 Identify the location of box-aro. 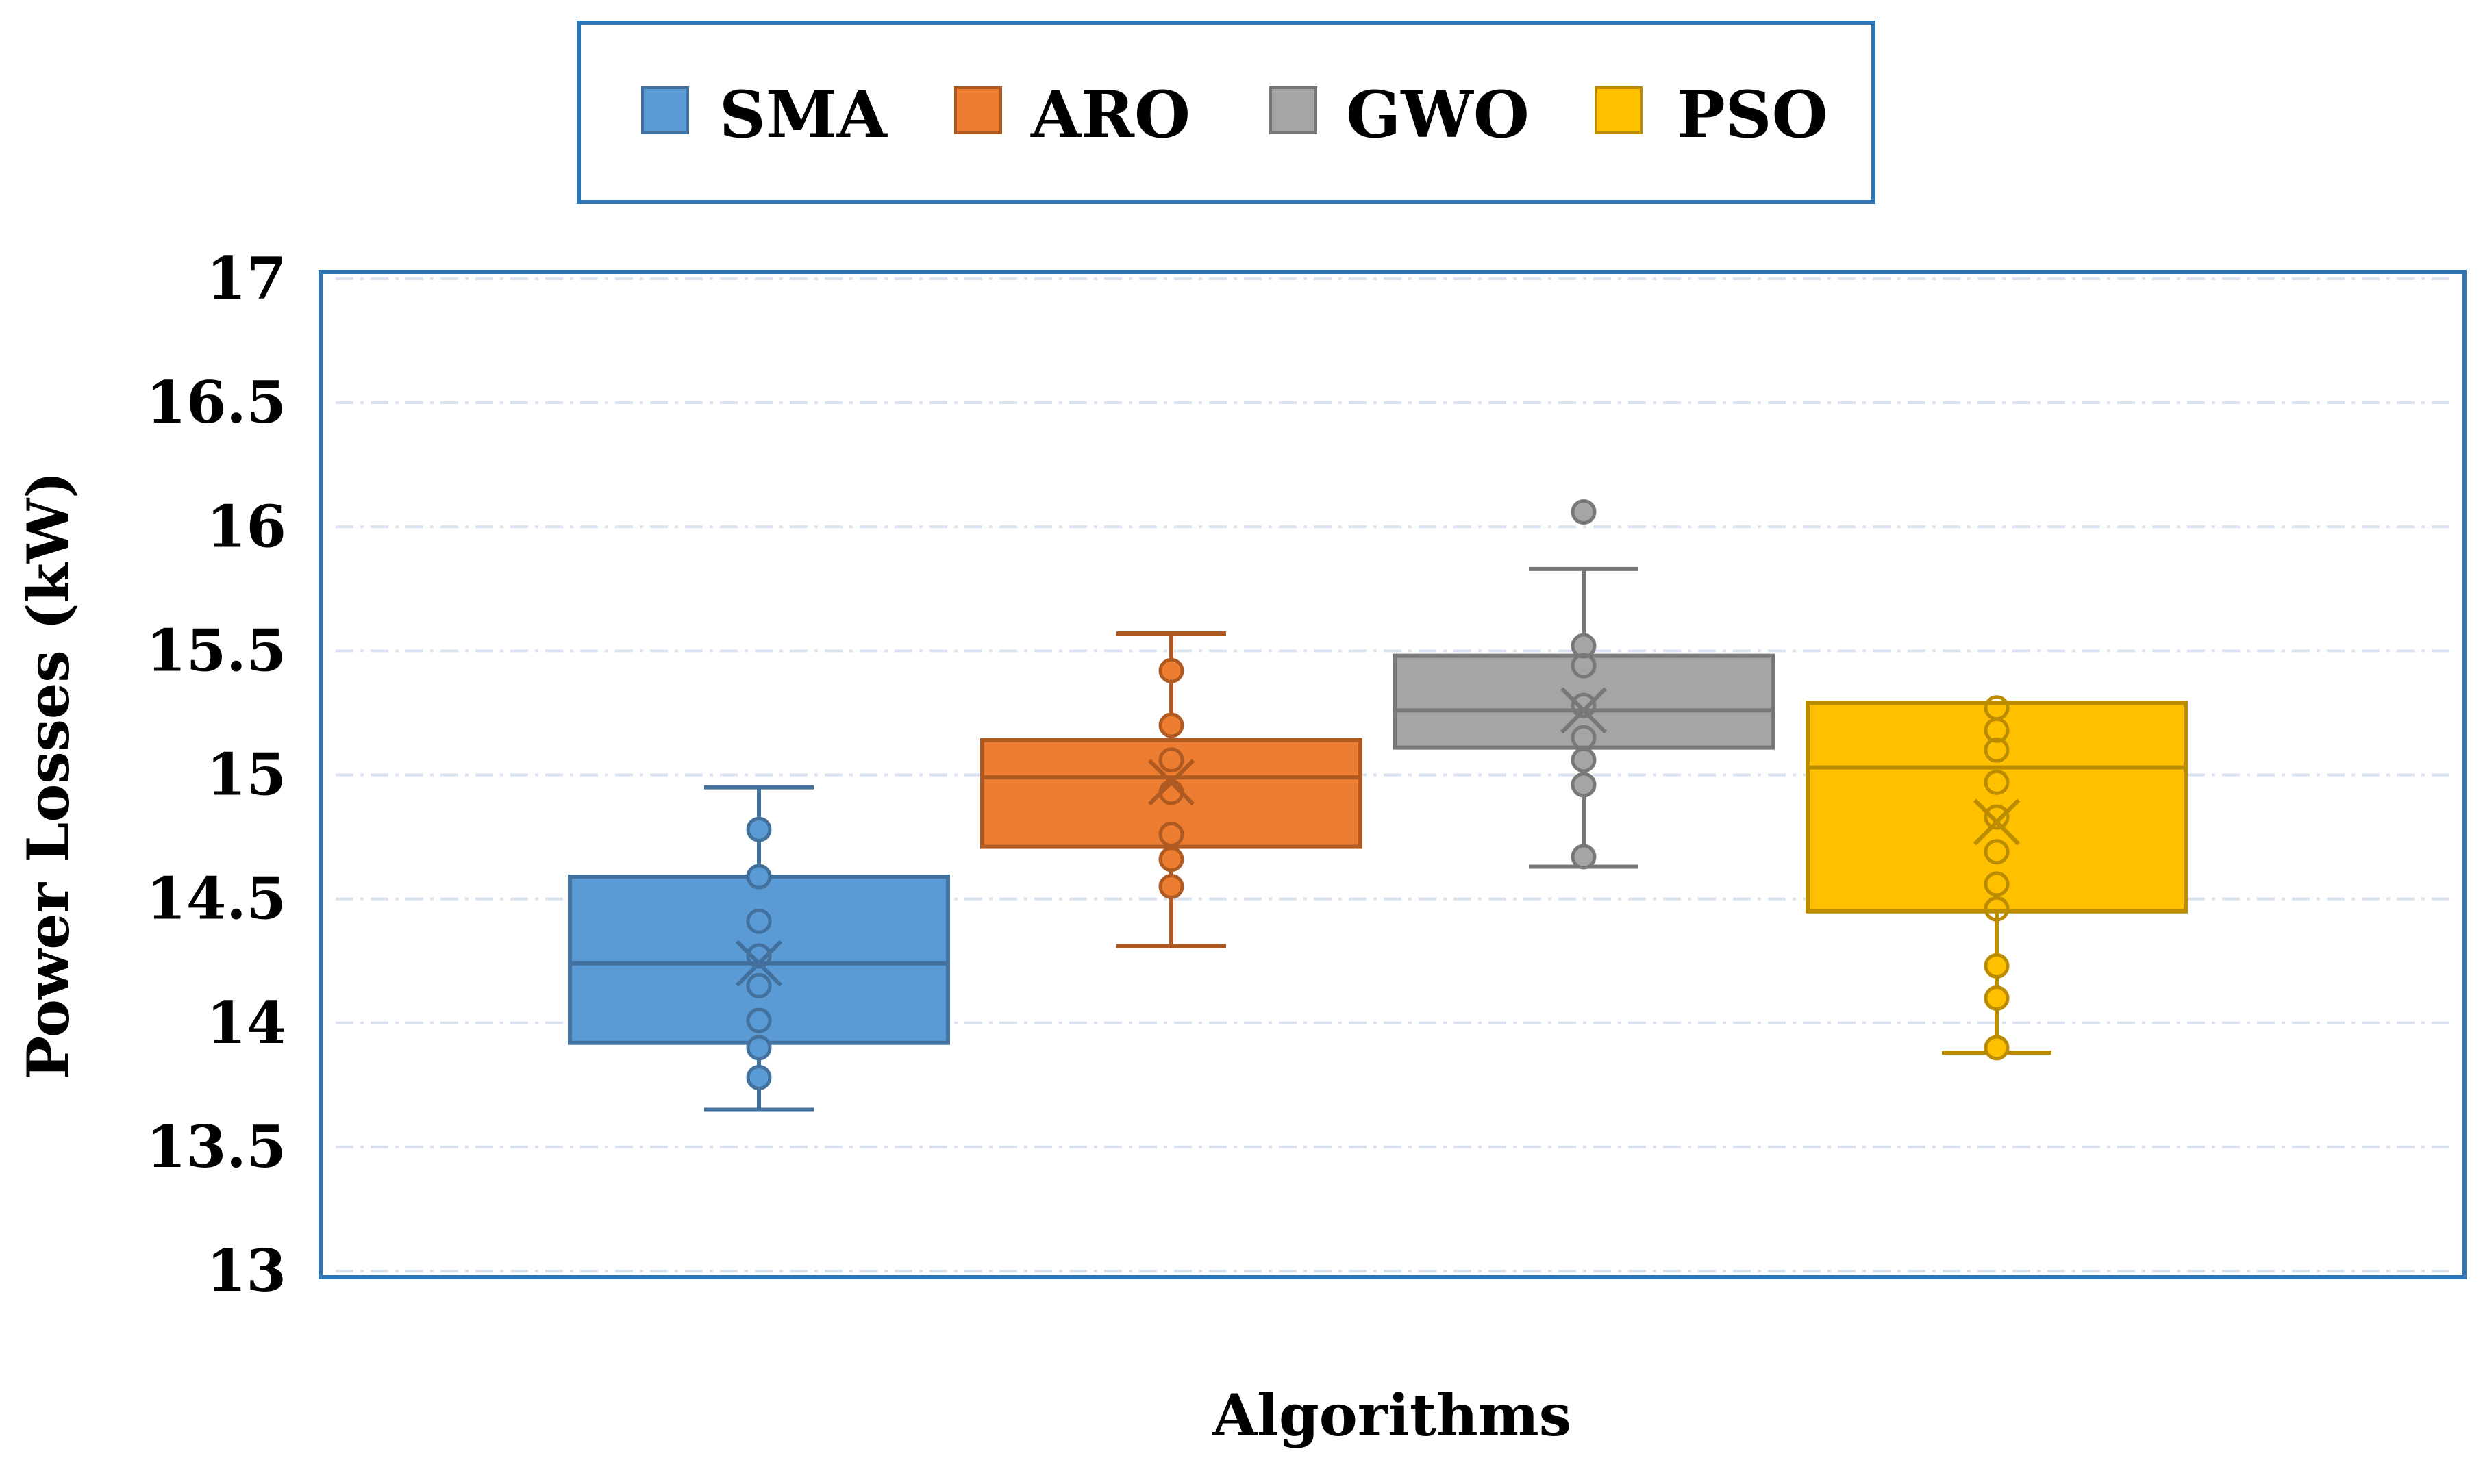
(1171, 789).